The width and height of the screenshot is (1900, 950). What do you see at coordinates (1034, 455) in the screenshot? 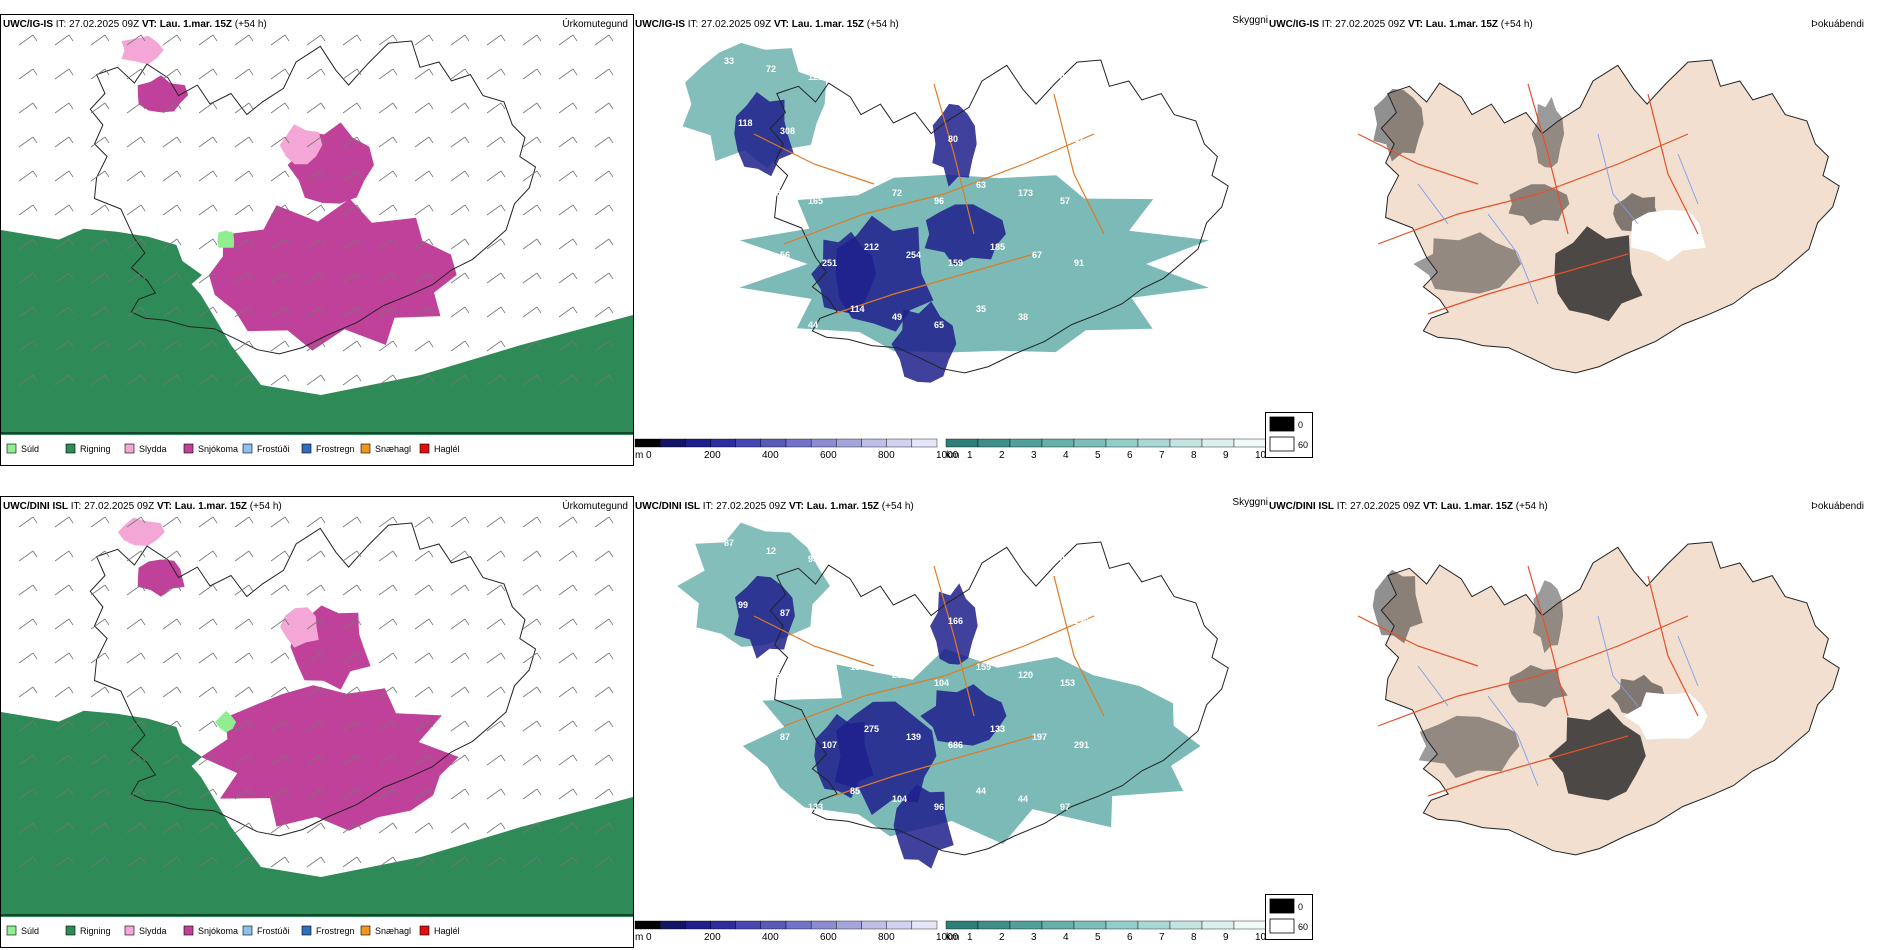
I see `visibility-tick: 3` at bounding box center [1034, 455].